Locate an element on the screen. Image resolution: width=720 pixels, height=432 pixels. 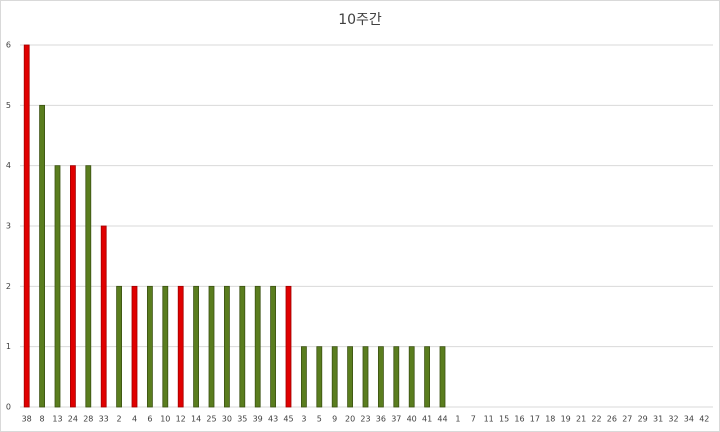
x-tick-label: 4 is located at coordinates (134, 419).